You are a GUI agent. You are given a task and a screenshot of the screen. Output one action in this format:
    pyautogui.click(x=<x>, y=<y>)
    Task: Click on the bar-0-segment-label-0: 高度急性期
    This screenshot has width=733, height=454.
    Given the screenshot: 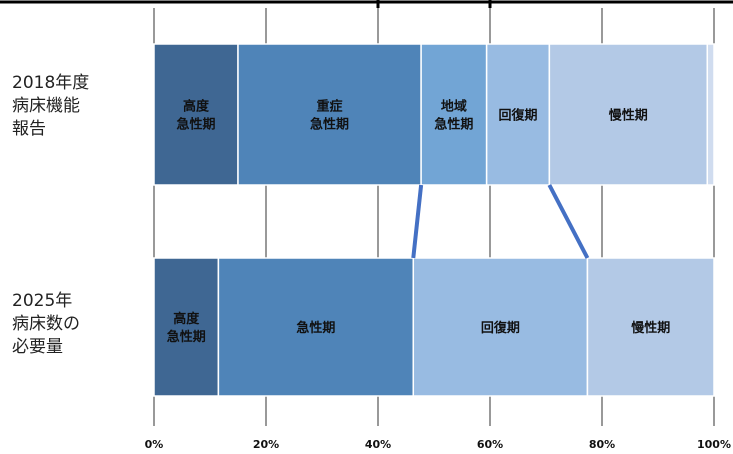 What is the action you would take?
    pyautogui.click(x=195, y=116)
    